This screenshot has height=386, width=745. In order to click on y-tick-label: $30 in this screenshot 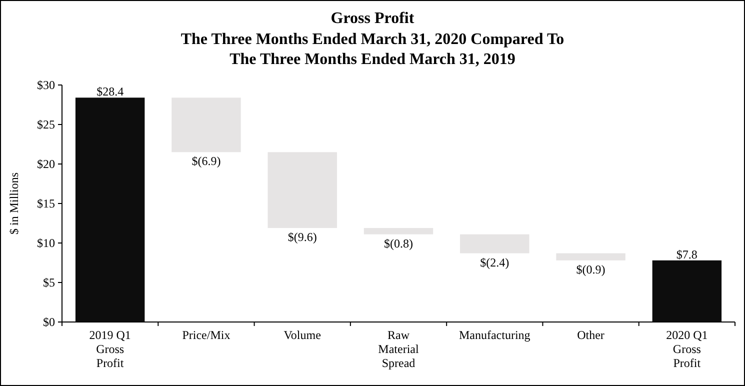, I will do `click(46, 85)`.